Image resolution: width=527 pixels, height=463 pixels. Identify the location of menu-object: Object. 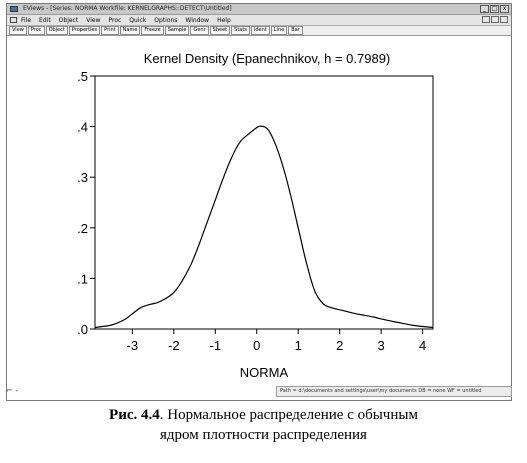
(68, 20).